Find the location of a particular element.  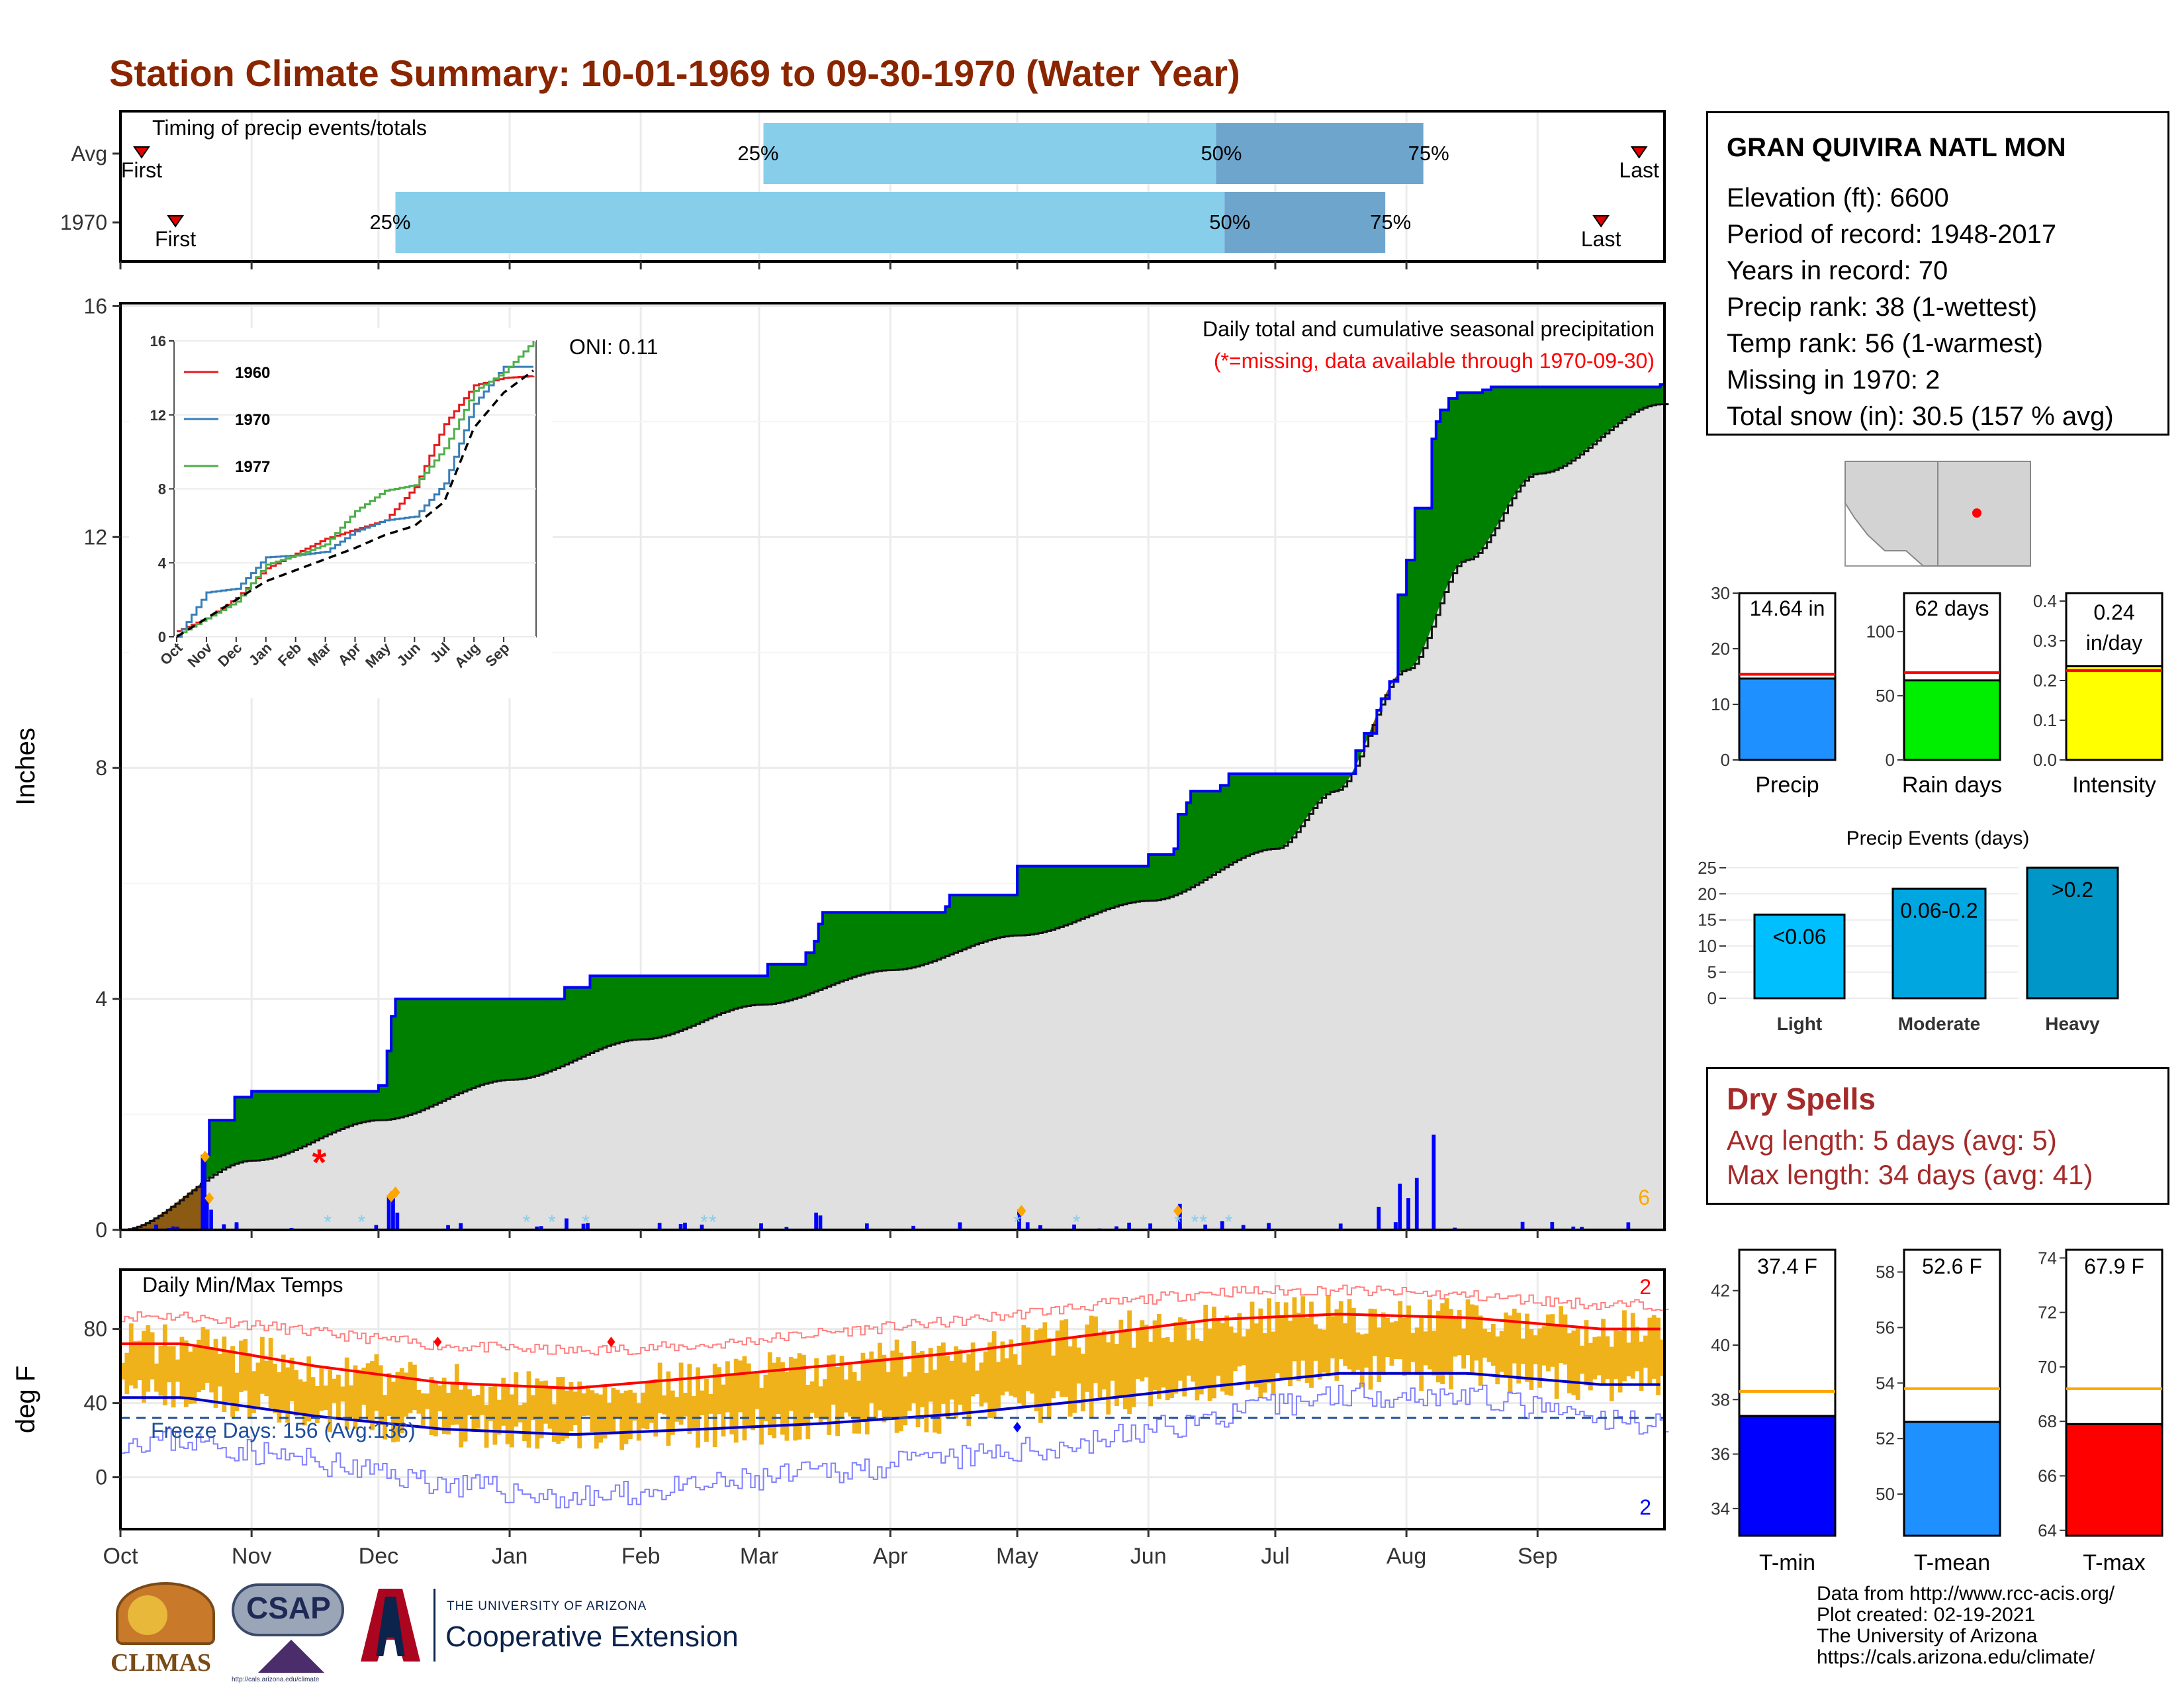

summary-bar-value: 62 days is located at coordinates (1952, 608).